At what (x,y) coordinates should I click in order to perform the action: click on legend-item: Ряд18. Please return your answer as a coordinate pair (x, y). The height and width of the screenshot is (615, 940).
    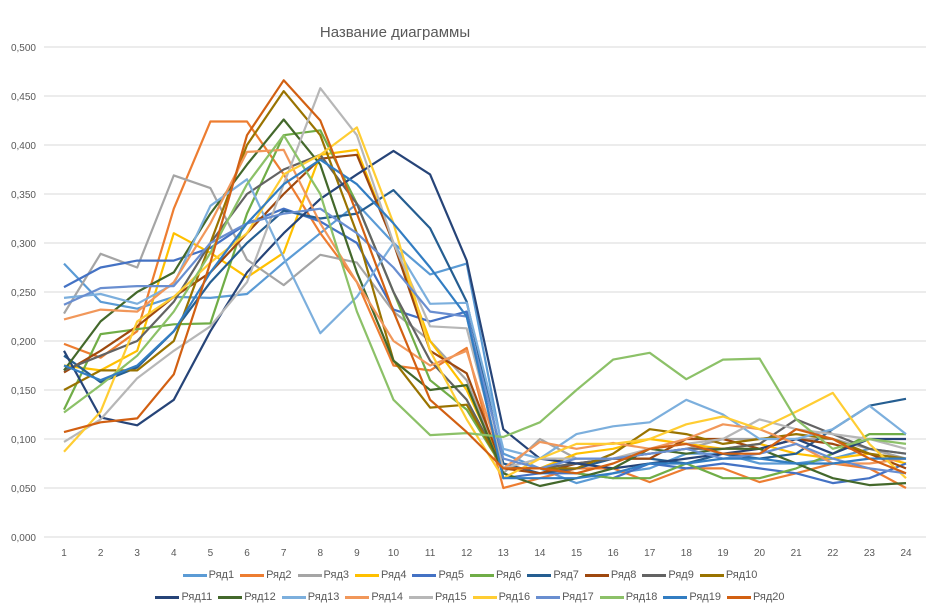
    Looking at the image, I should click on (628, 597).